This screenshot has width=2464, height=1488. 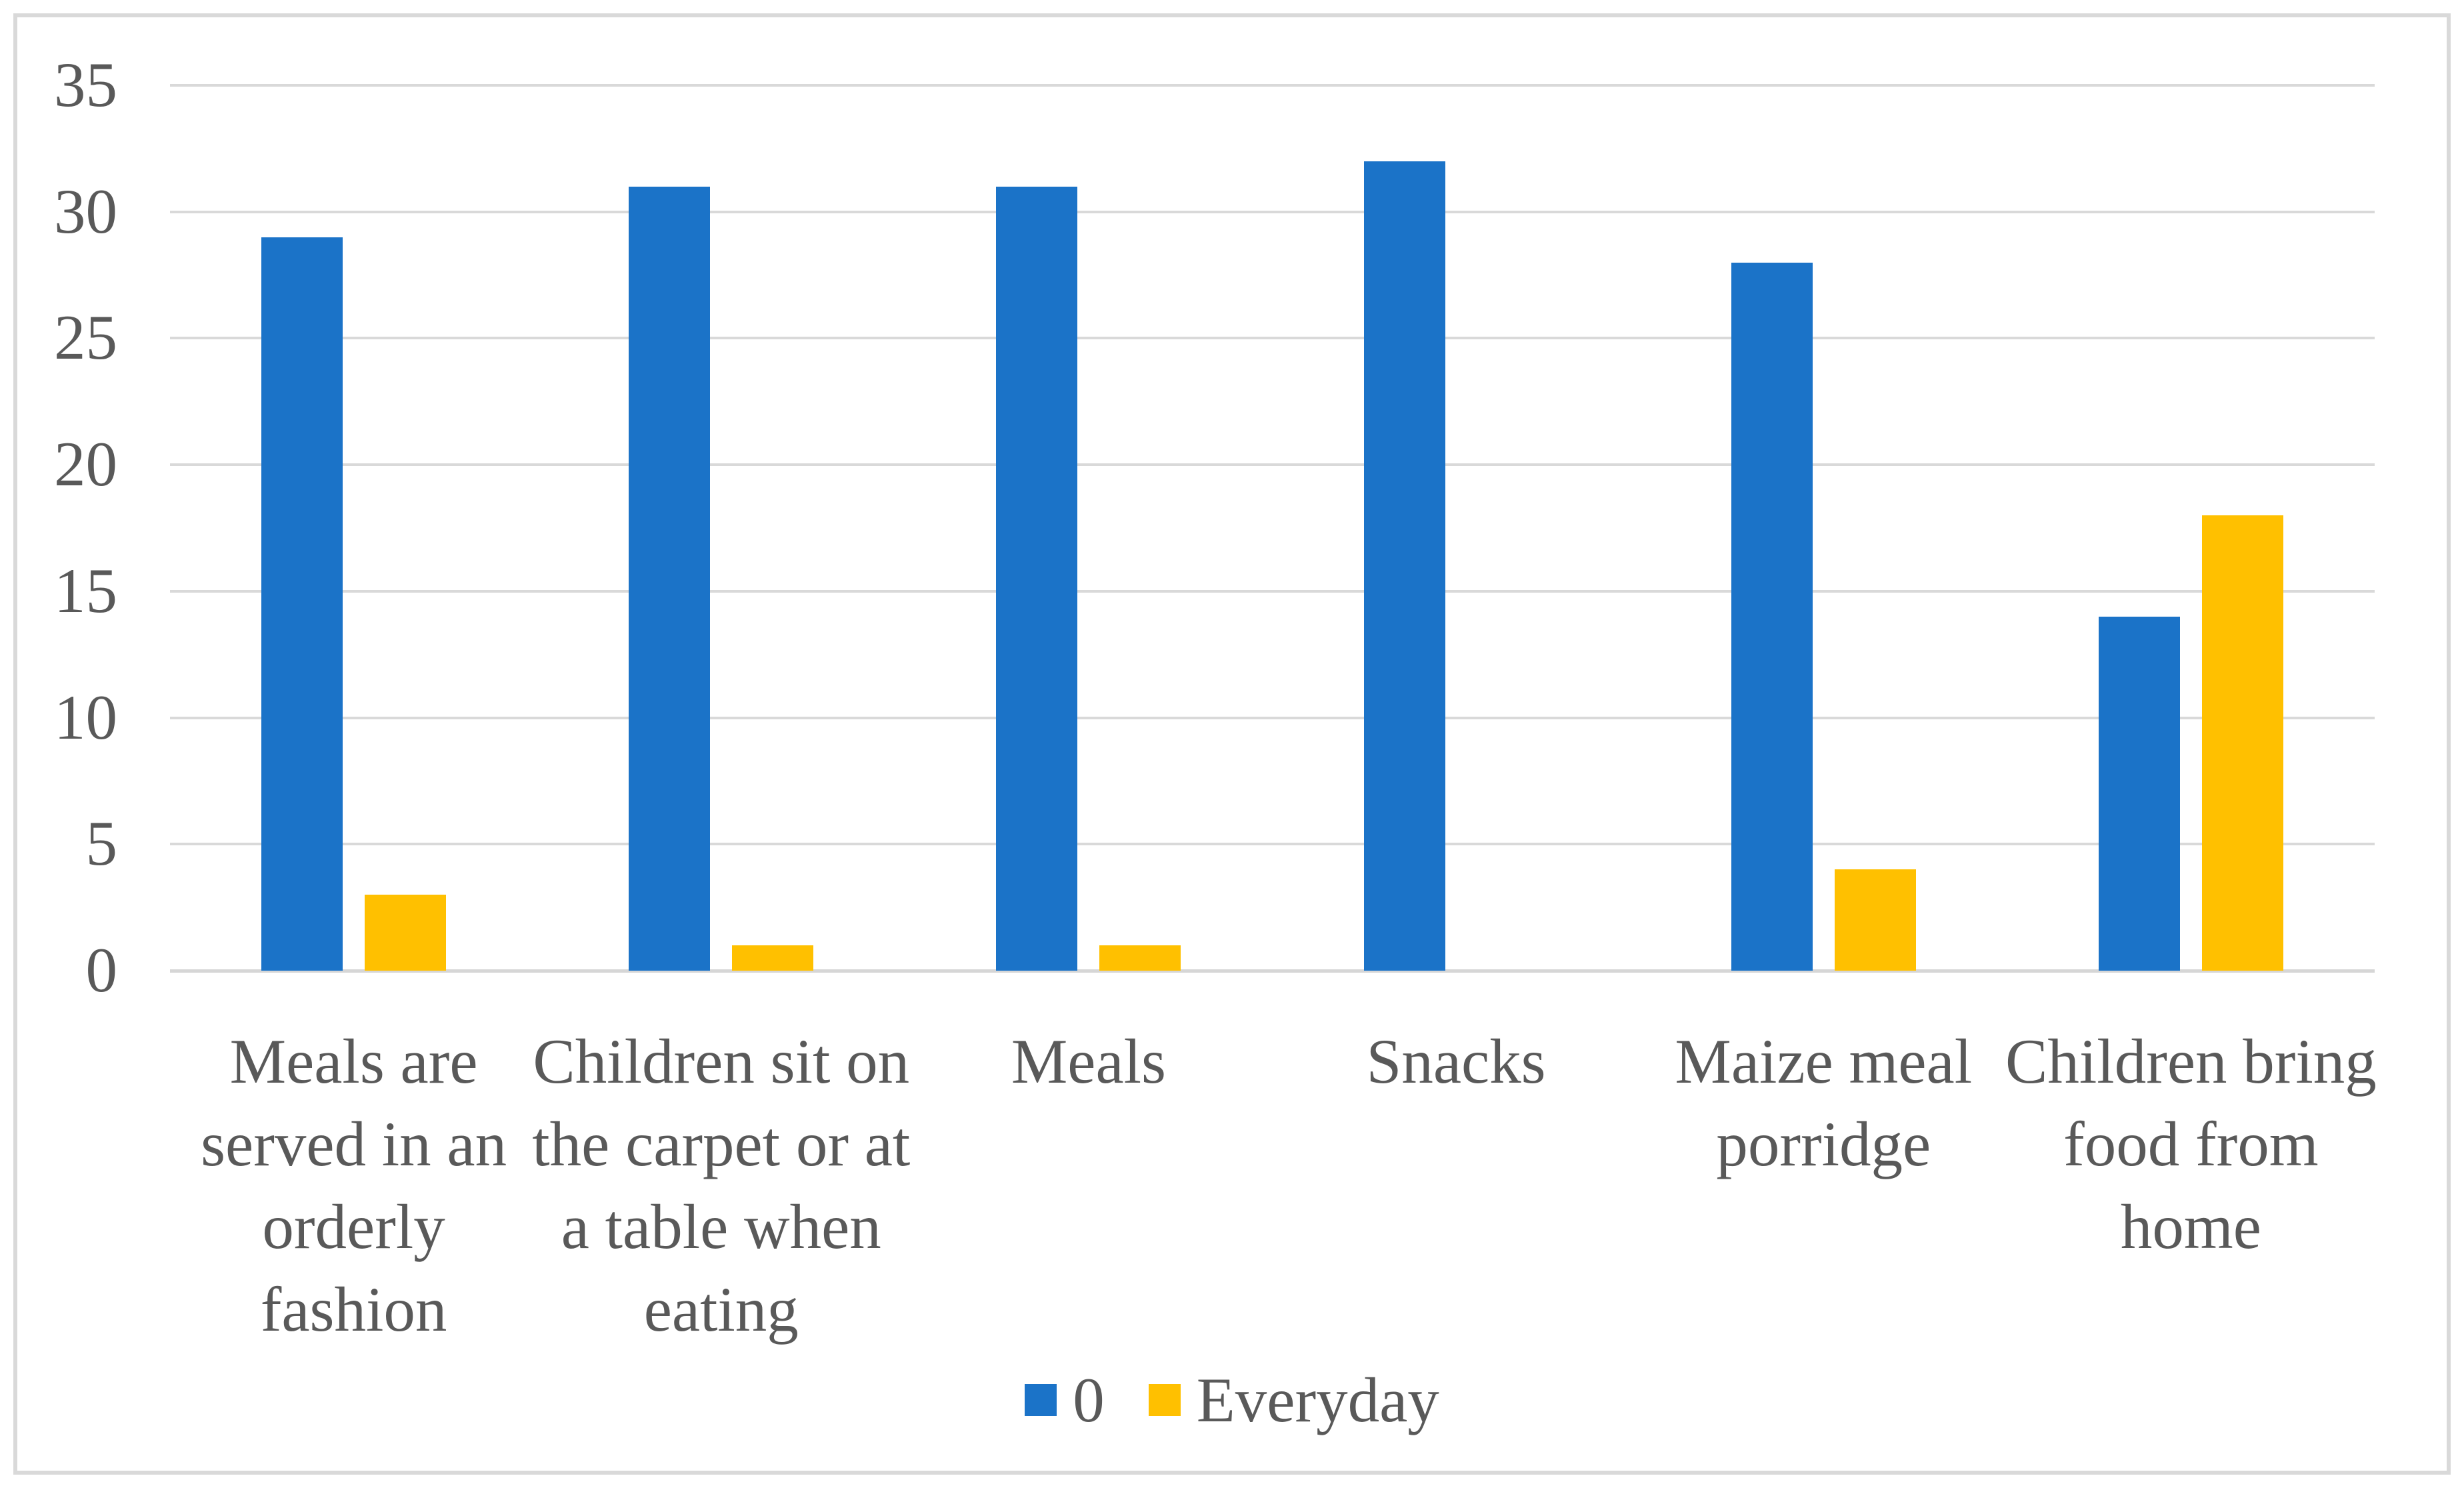 I want to click on bar-everyday-cat2, so click(x=773, y=958).